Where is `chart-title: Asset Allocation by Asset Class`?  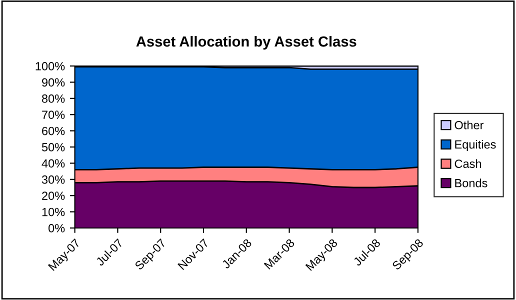
chart-title: Asset Allocation by Asset Class is located at coordinates (246, 43).